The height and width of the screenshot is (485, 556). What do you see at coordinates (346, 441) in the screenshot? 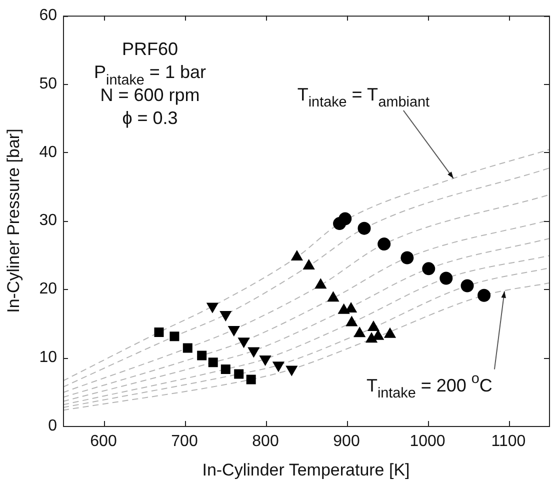
I see `x-tick-label: 900` at bounding box center [346, 441].